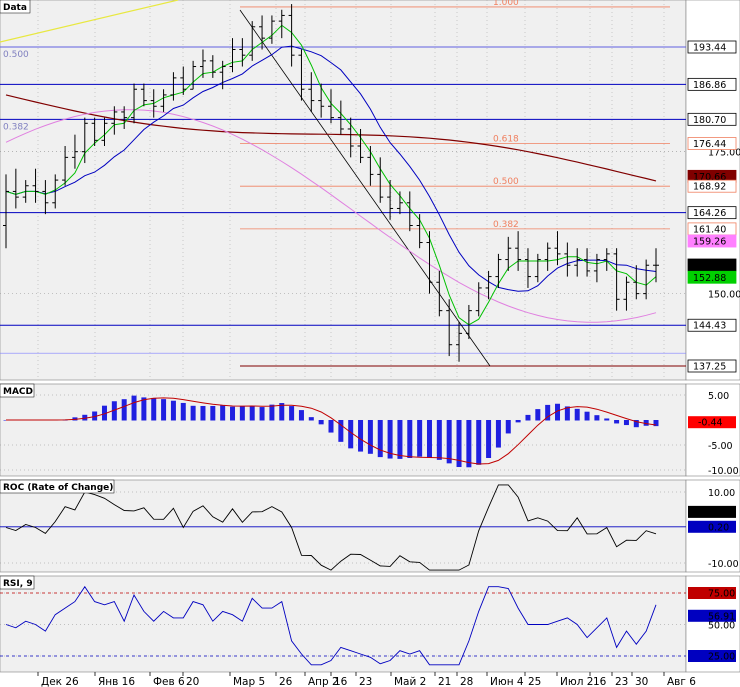 This screenshot has width=740, height=687. Describe the element at coordinates (506, 182) in the screenshot. I see `fib-label: 0.500` at that location.